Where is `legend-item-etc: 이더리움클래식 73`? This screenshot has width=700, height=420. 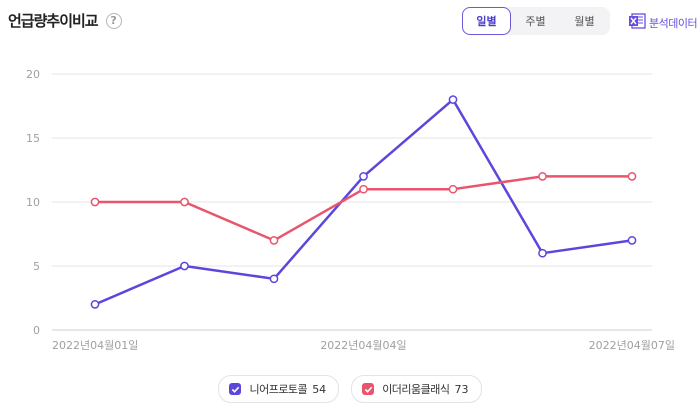 legend-item-etc: 이더리움클래식 73 is located at coordinates (416, 389).